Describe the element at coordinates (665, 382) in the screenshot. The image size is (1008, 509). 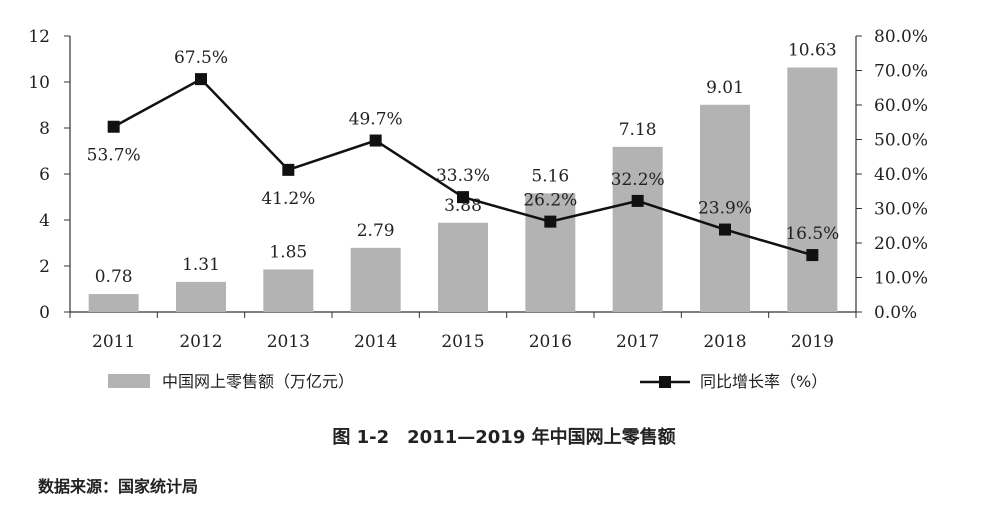
I see `legend-line-marker` at that location.